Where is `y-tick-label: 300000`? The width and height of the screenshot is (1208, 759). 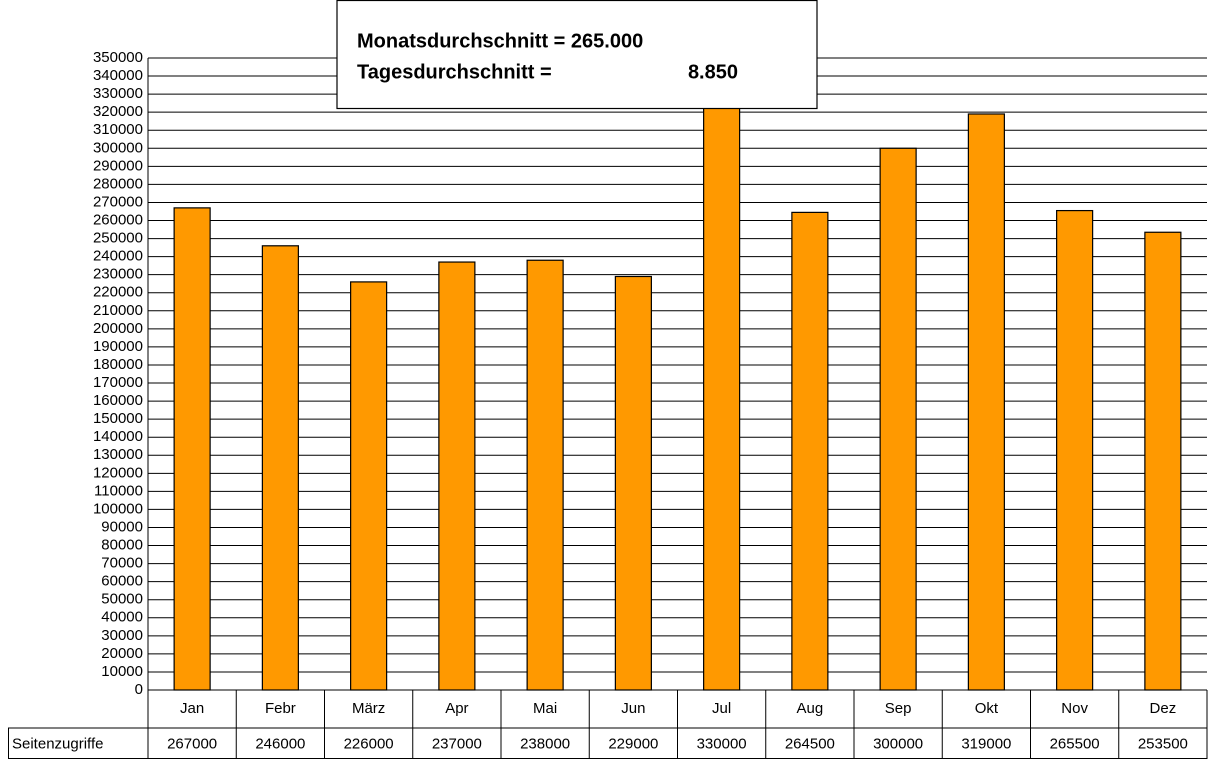 y-tick-label: 300000 is located at coordinates (118, 147).